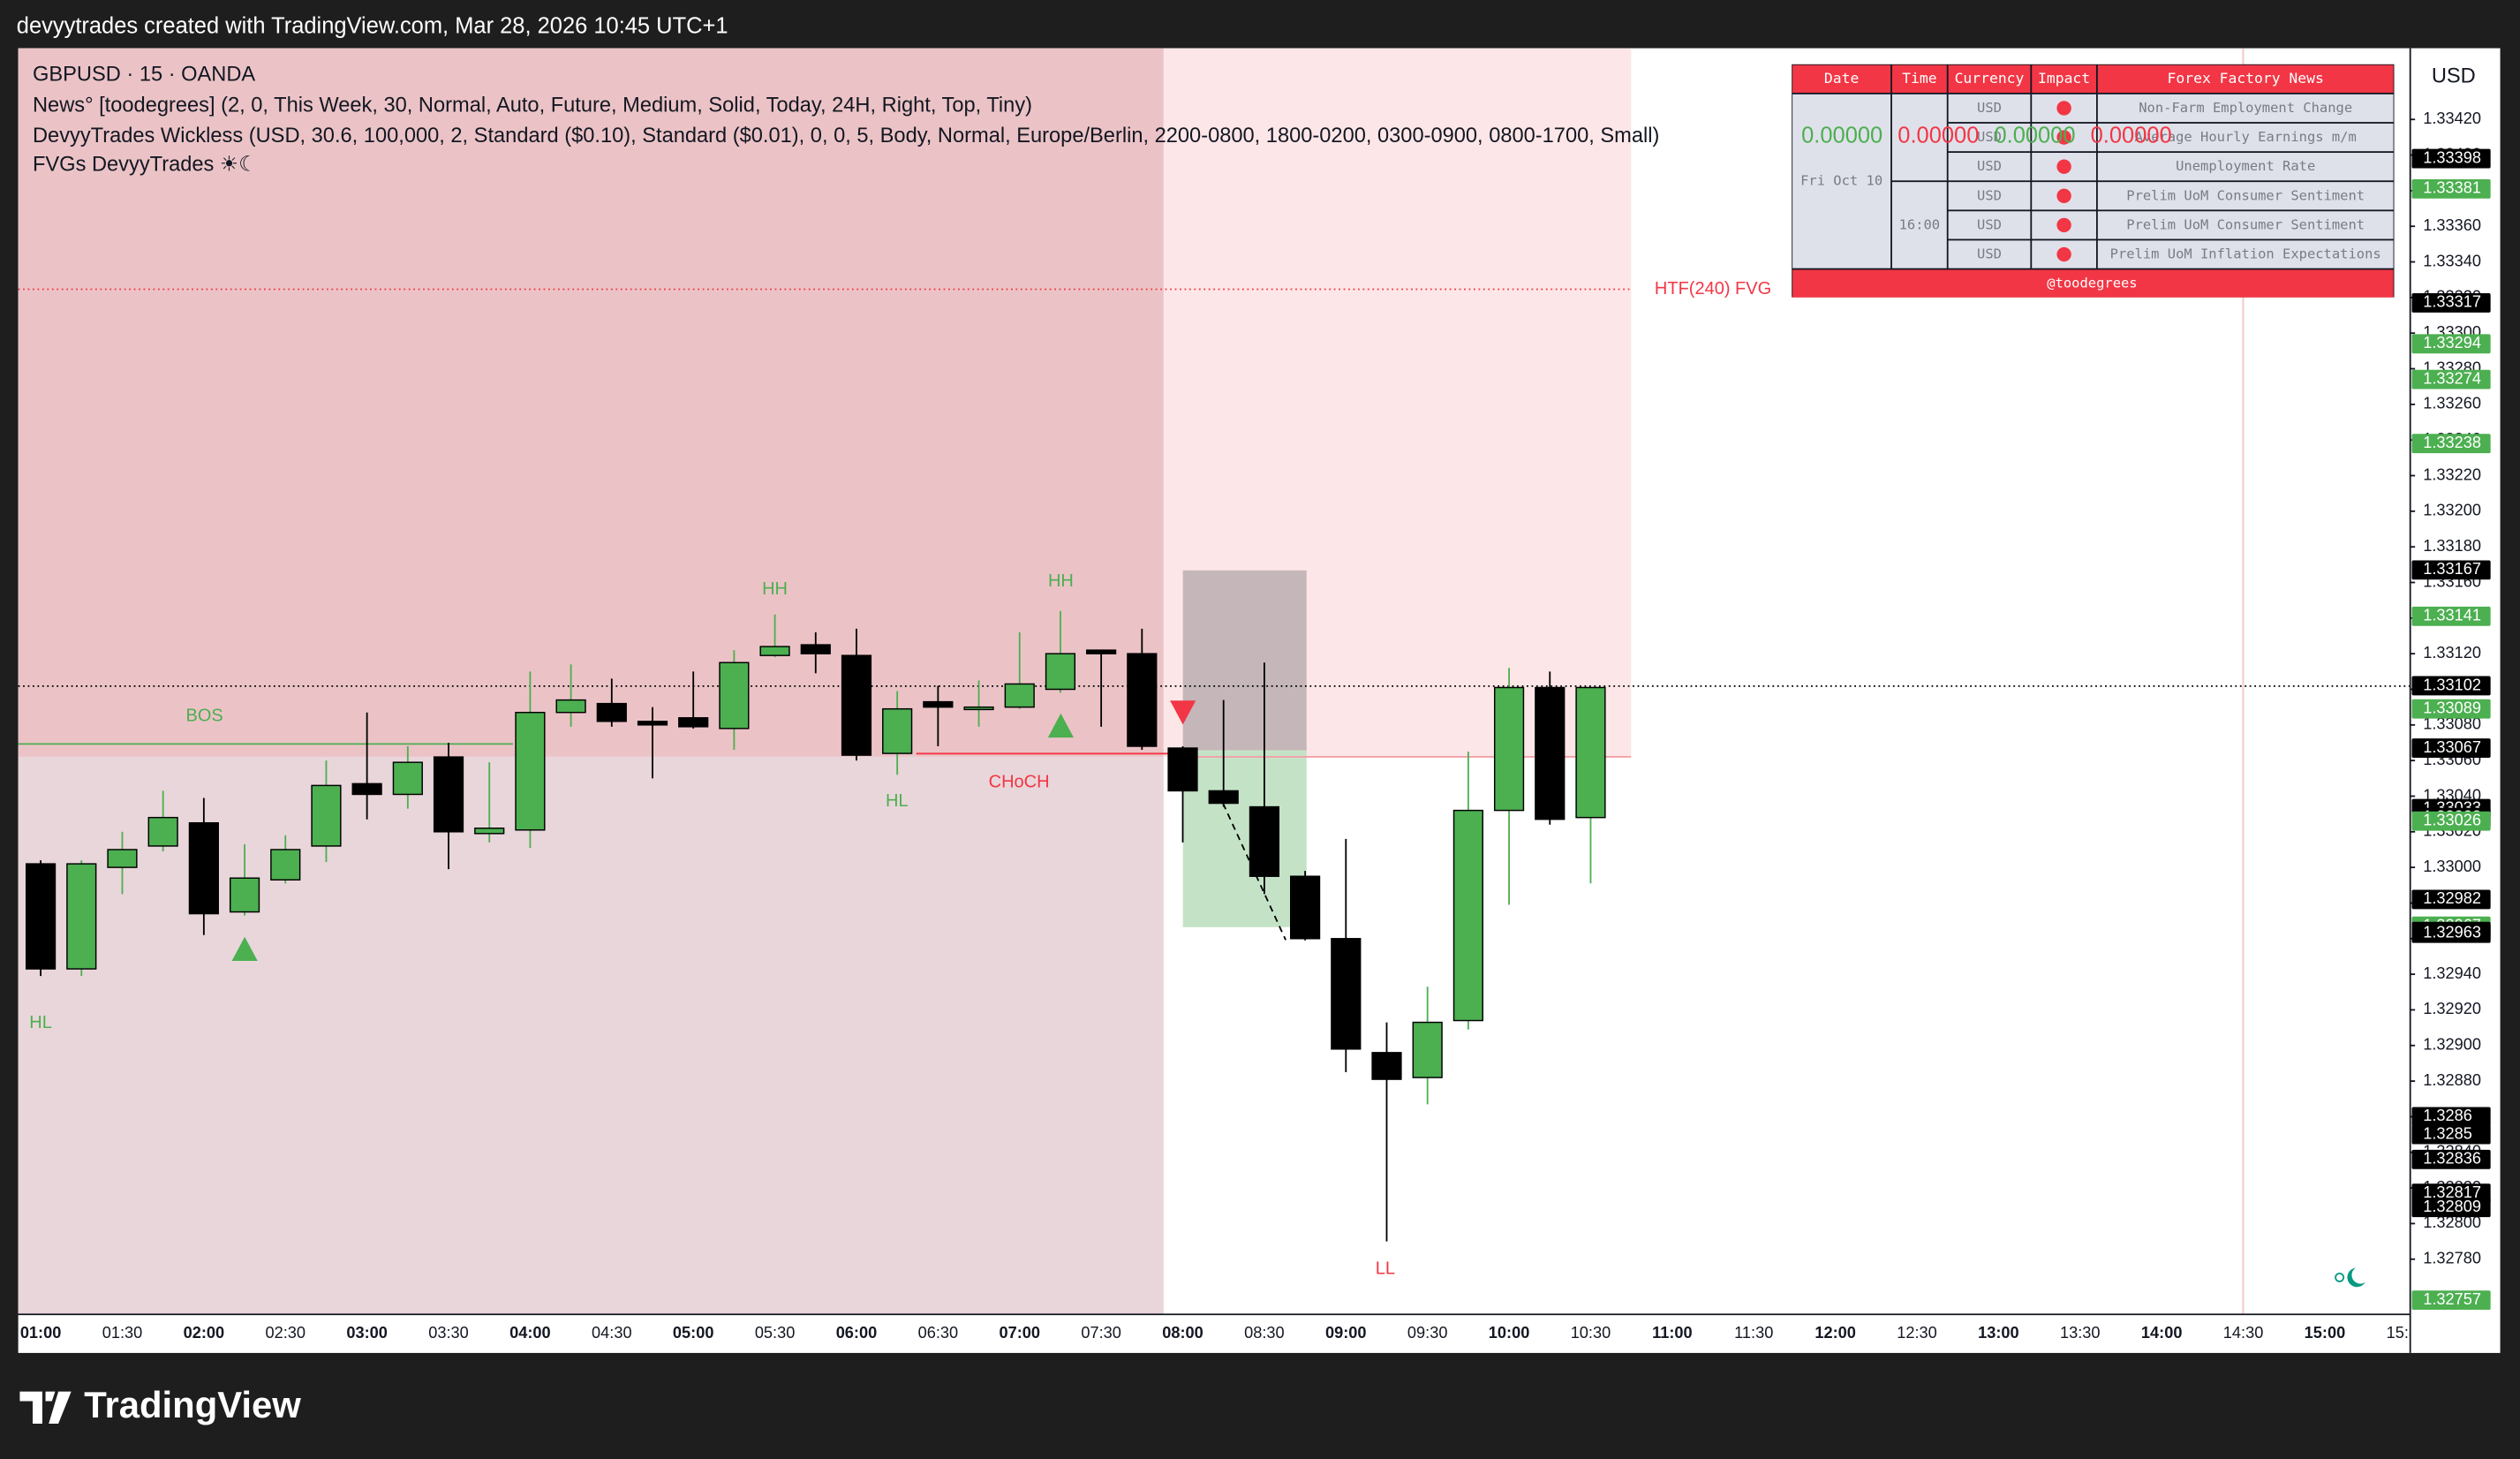 This screenshot has height=1459, width=2520. What do you see at coordinates (1672, 1333) in the screenshot?
I see `x-tick-label: 11:00` at bounding box center [1672, 1333].